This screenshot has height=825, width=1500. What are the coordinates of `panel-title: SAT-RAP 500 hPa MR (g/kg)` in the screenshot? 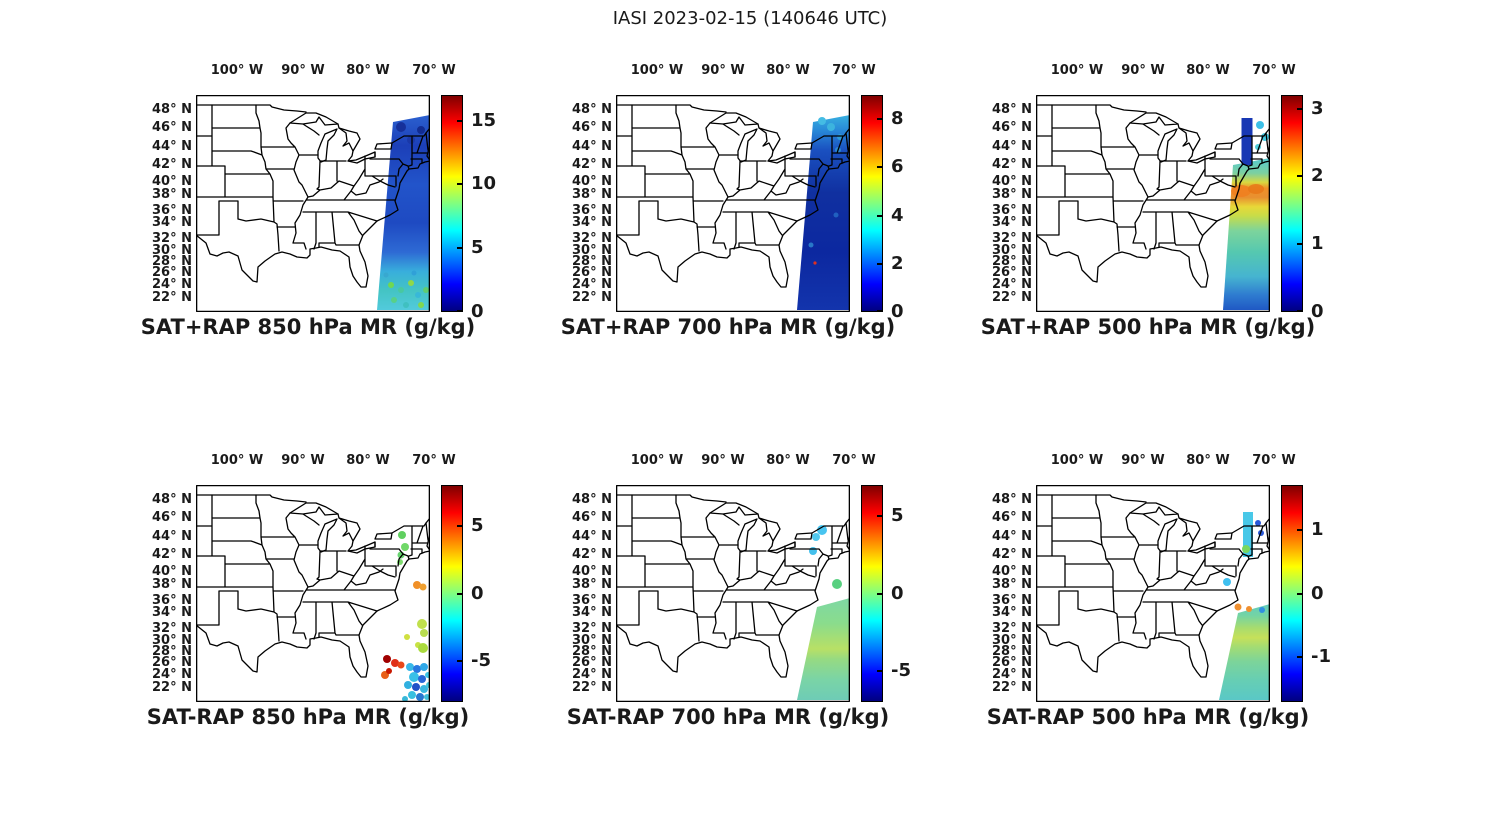 It's located at (1148, 717).